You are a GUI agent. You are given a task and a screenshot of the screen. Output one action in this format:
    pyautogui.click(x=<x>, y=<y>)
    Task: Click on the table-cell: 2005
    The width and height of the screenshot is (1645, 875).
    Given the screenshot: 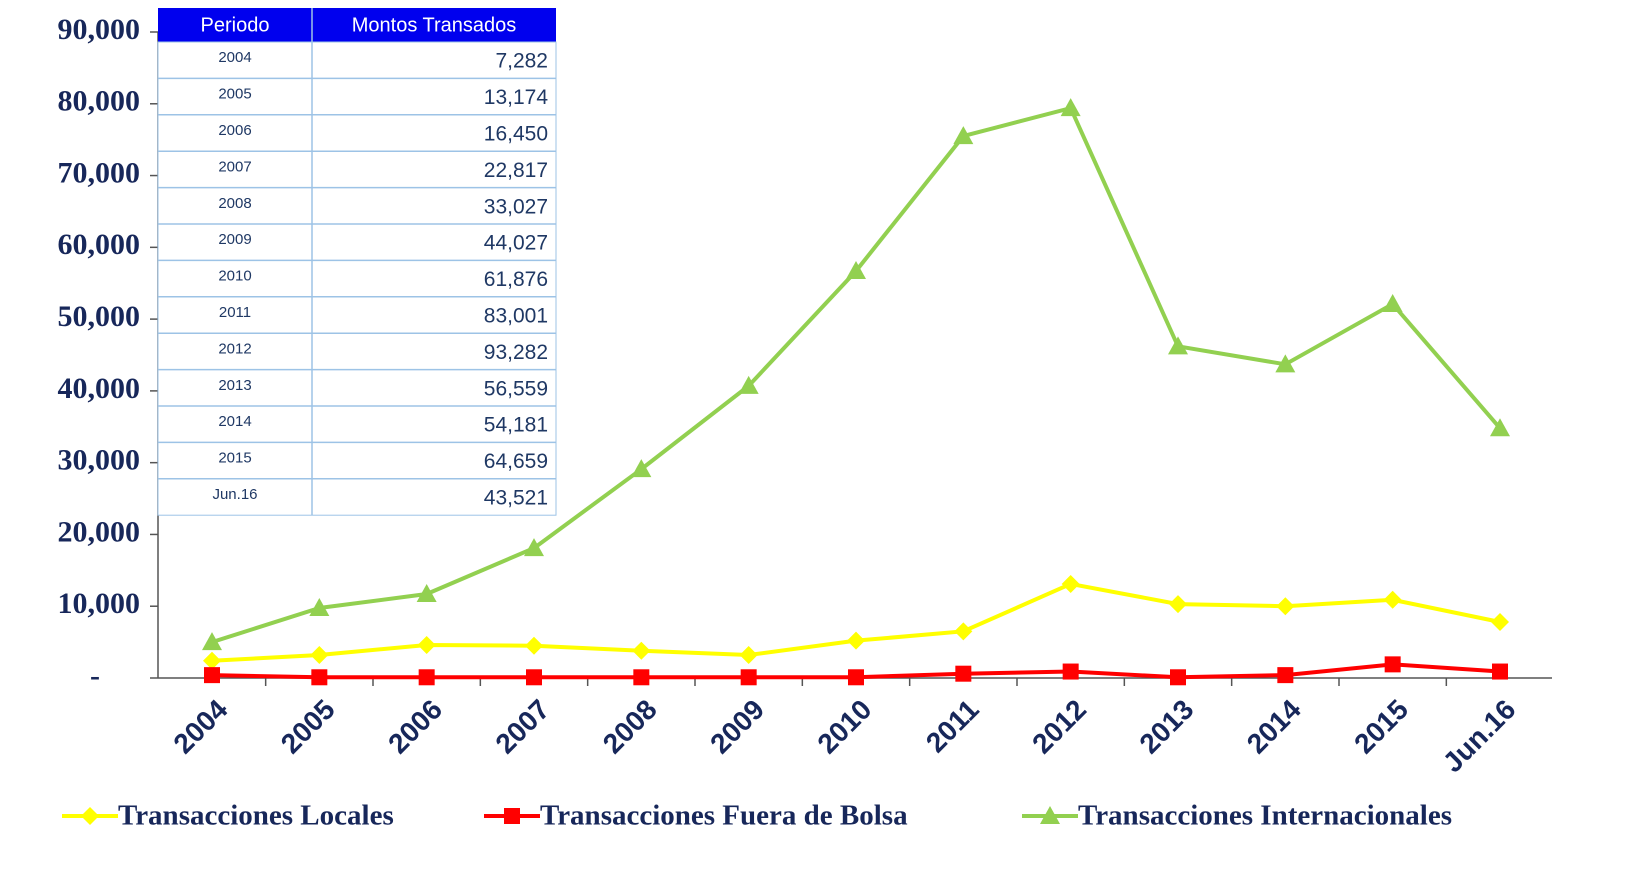 What is the action you would take?
    pyautogui.click(x=234, y=94)
    